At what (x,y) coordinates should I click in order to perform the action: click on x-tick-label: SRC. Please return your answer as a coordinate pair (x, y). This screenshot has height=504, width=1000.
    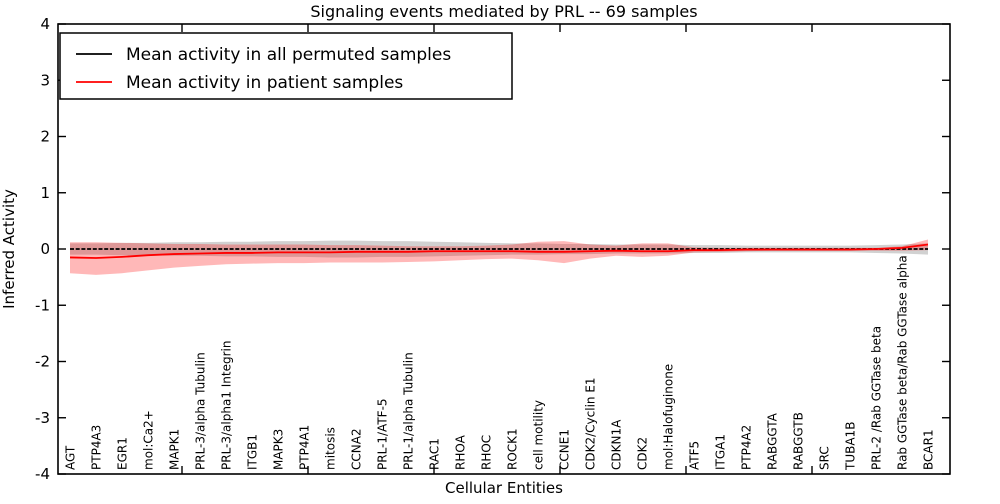
    Looking at the image, I should click on (825, 458).